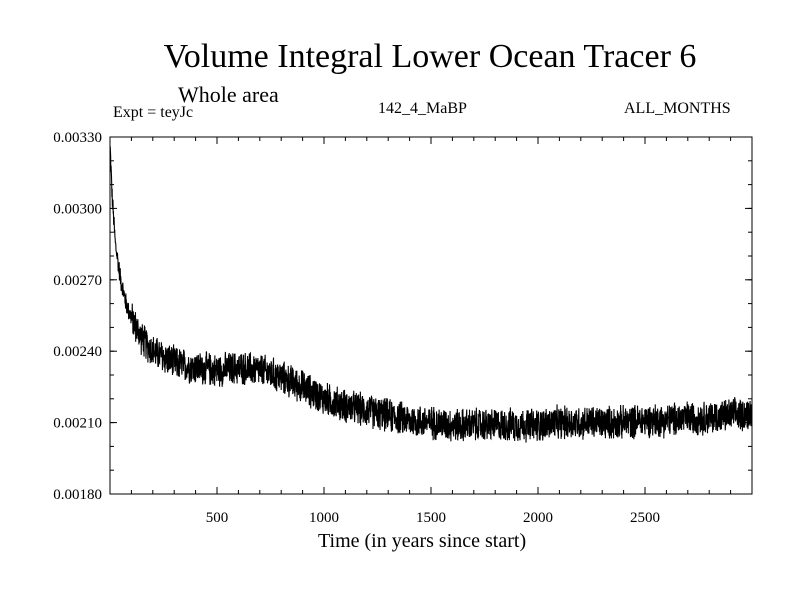  I want to click on x-tick-label: 500, so click(217, 518).